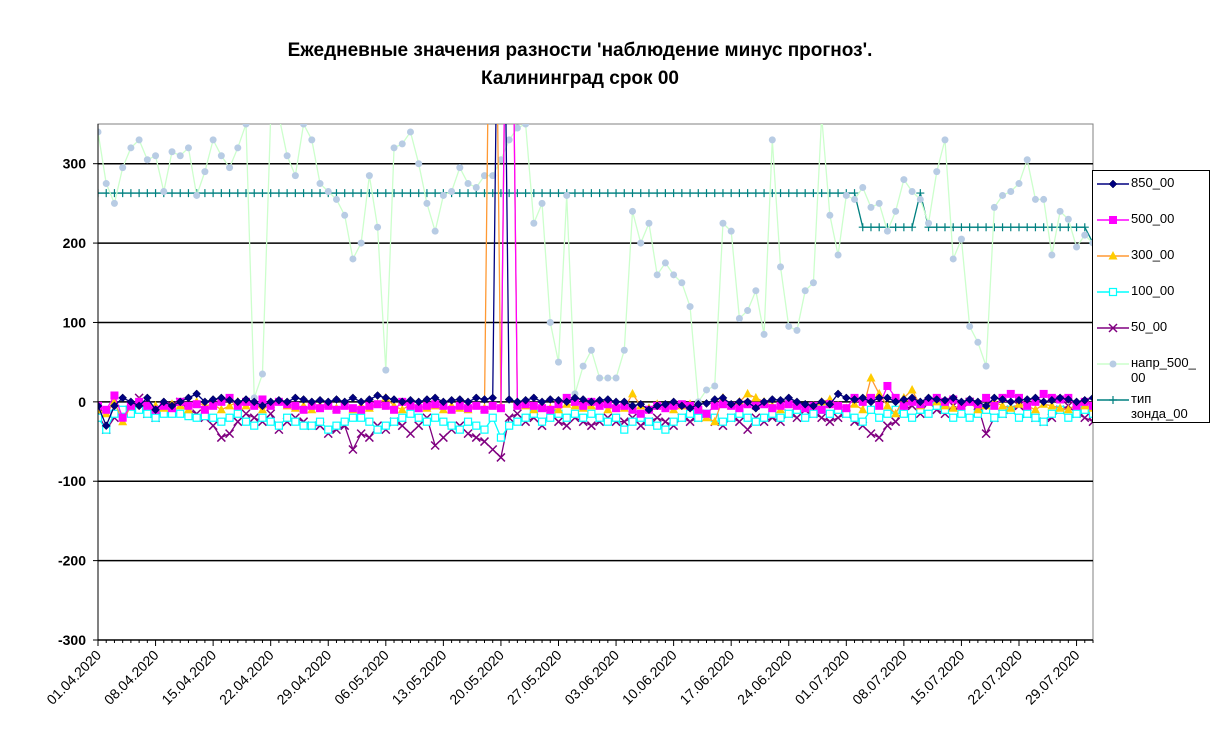  Describe the element at coordinates (879, 677) in the screenshot. I see `x-tick-label: 08.07.2020` at that location.